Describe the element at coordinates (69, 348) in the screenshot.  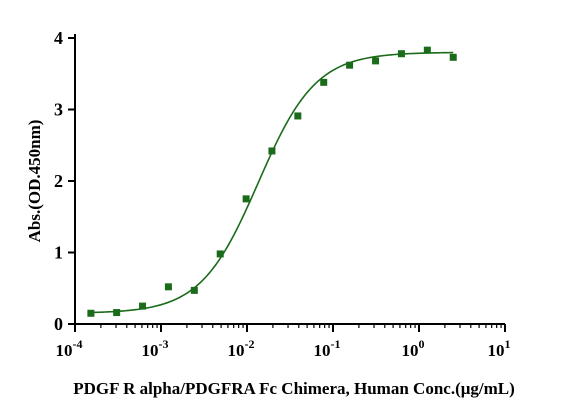
I see `x-tick-label: 10⁻⁴` at that location.